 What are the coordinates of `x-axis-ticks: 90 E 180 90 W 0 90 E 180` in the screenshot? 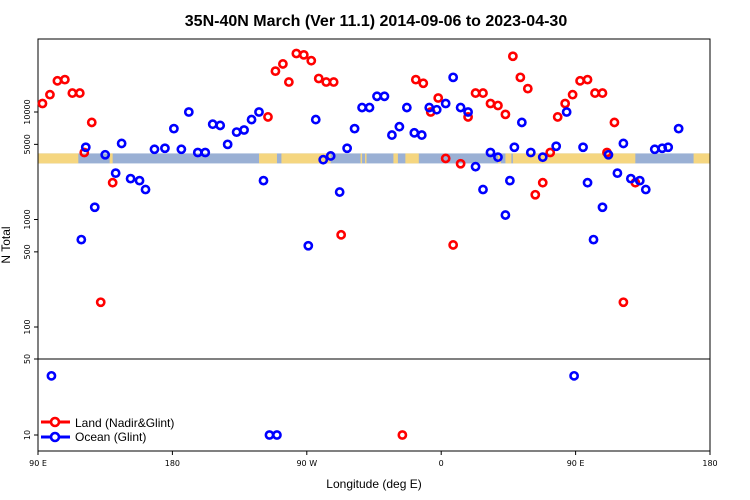 It's located at (373, 459).